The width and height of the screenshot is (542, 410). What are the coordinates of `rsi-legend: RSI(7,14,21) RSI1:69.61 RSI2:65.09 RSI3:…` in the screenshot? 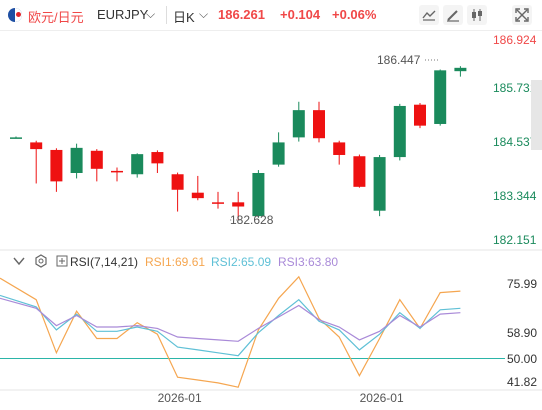 It's located at (175, 261).